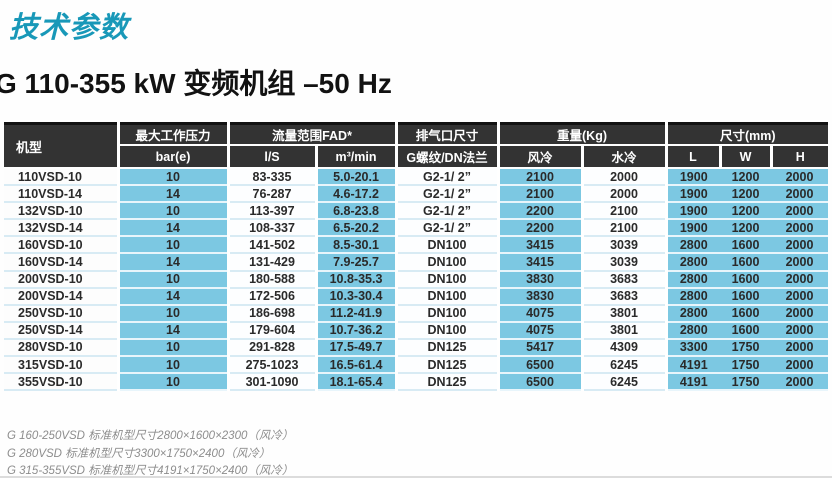 The width and height of the screenshot is (832, 478). I want to click on value-cell: 3801, so click(623, 330).